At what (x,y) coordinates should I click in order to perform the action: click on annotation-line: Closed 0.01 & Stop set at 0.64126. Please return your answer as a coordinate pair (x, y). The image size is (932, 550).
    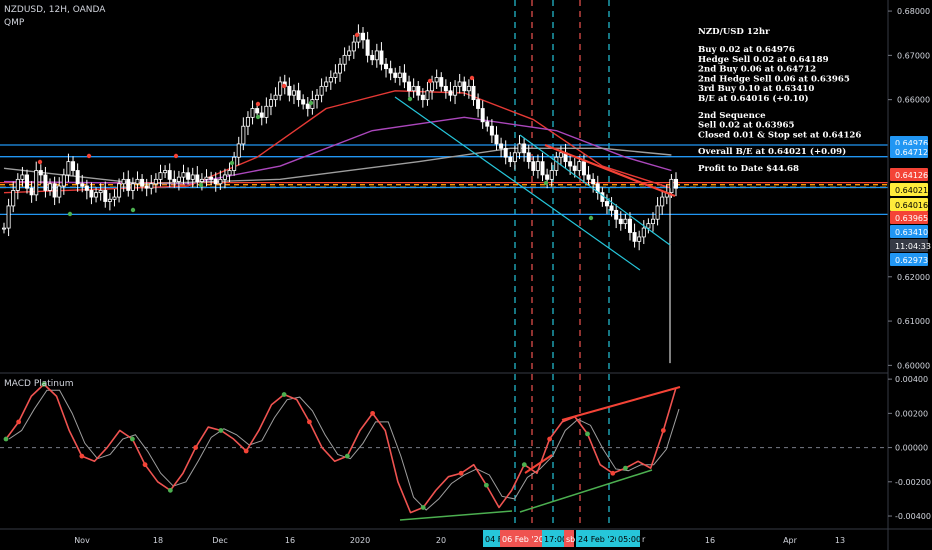
    Looking at the image, I should click on (779, 135).